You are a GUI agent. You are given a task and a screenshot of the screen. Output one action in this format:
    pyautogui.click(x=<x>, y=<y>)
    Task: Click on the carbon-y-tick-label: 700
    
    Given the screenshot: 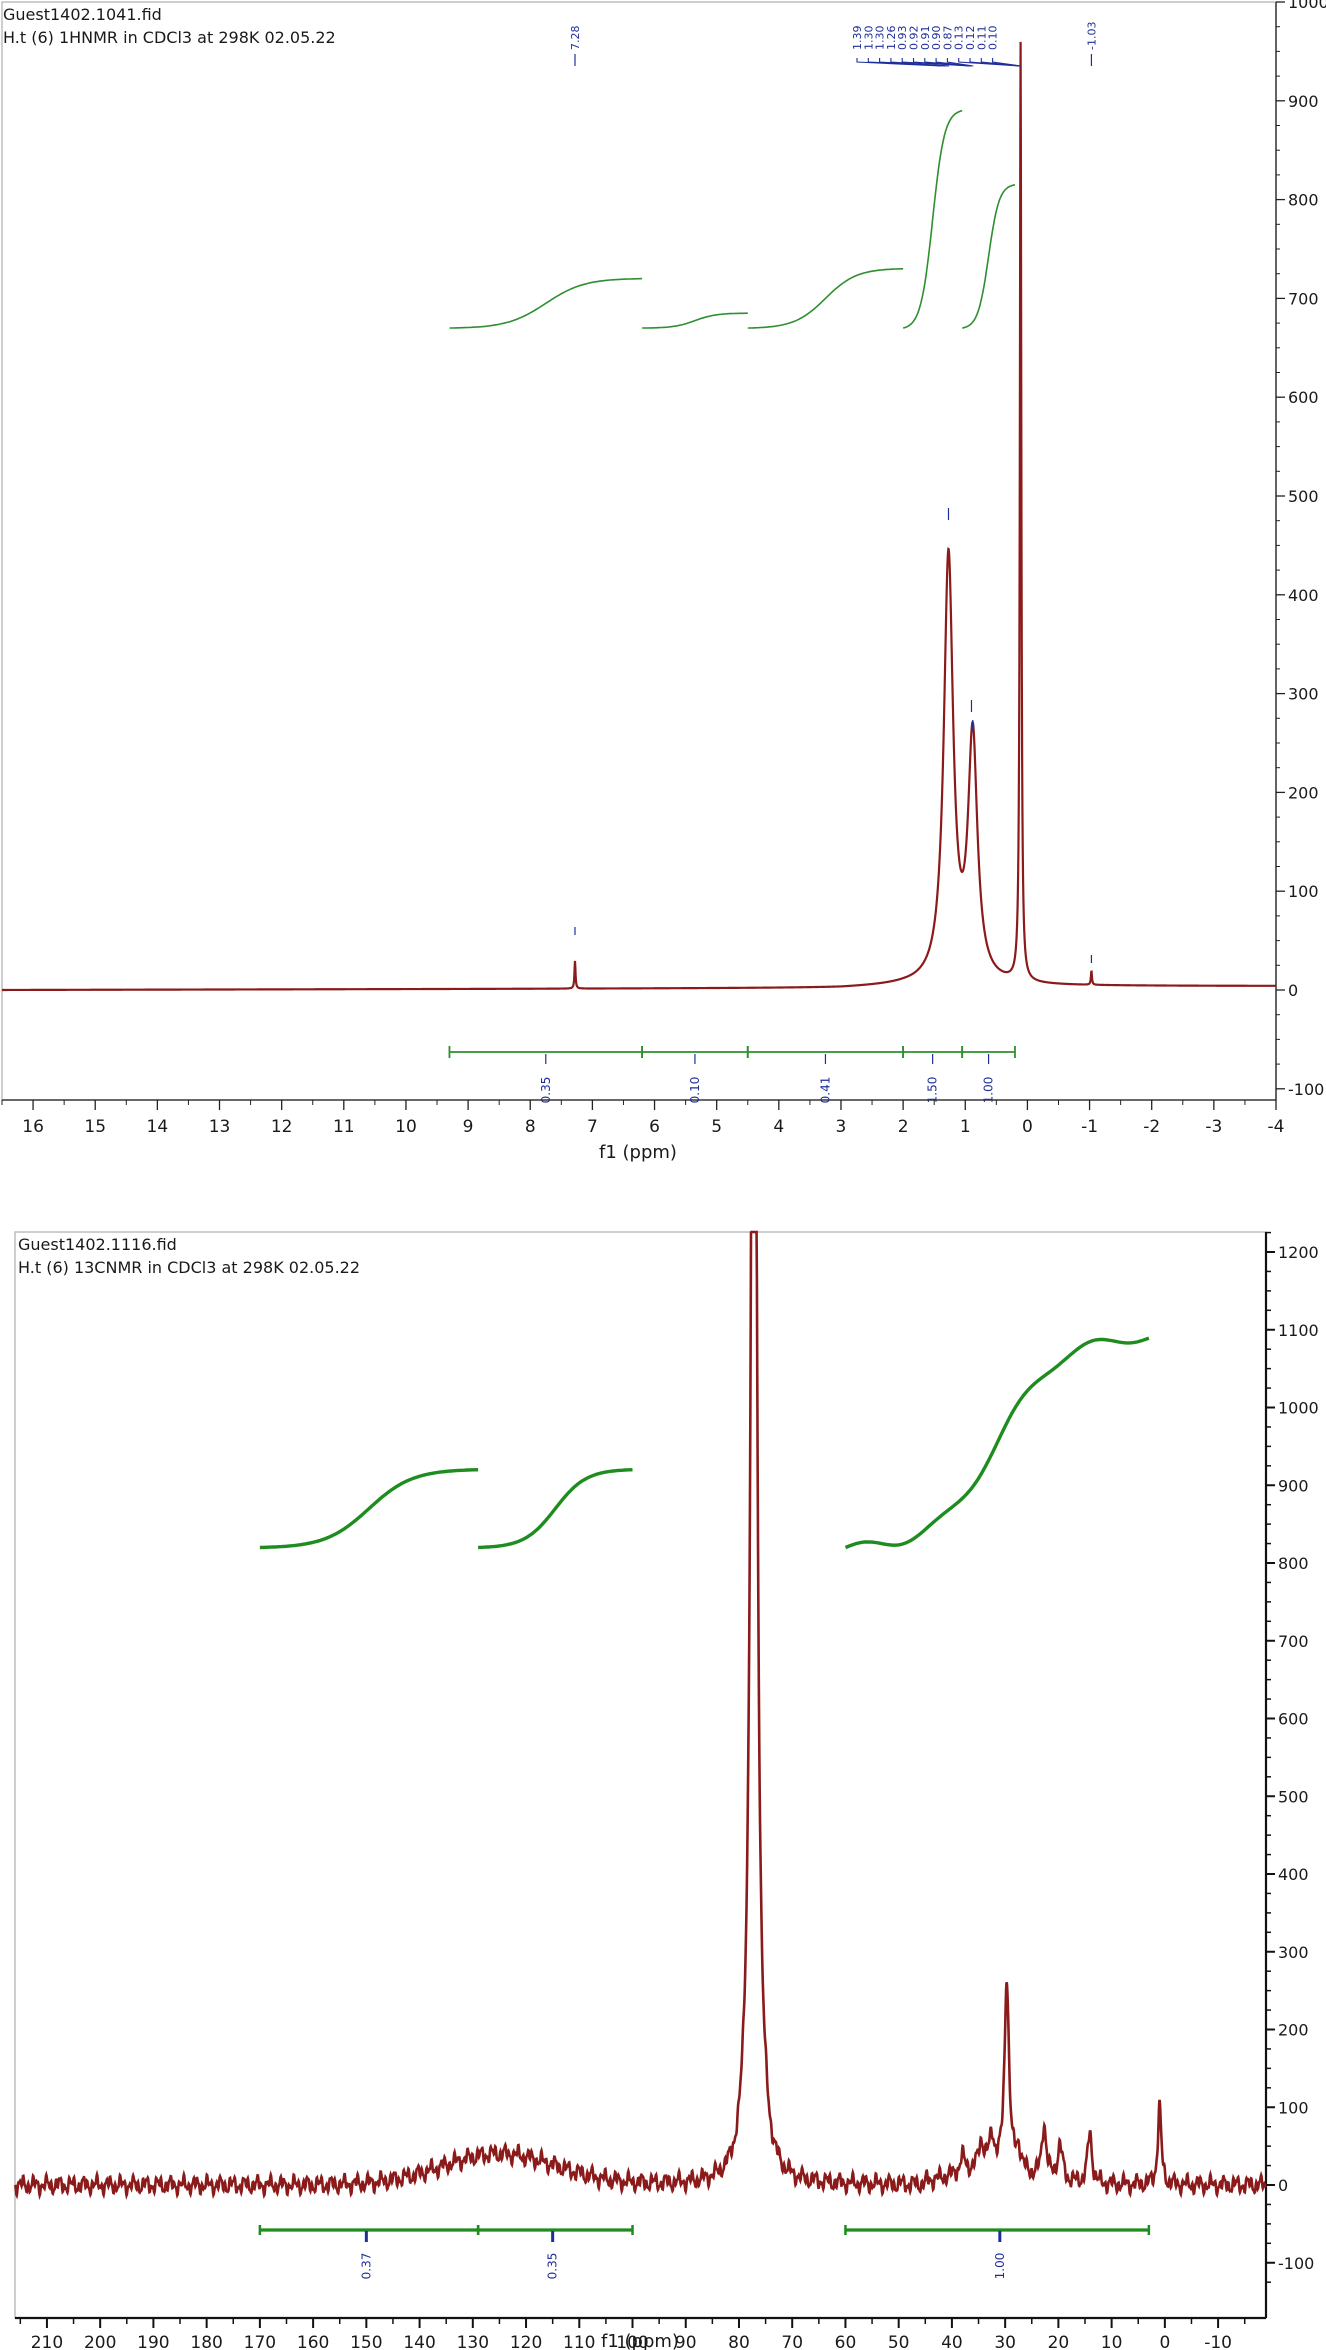 What is the action you would take?
    pyautogui.click(x=1293, y=1641)
    